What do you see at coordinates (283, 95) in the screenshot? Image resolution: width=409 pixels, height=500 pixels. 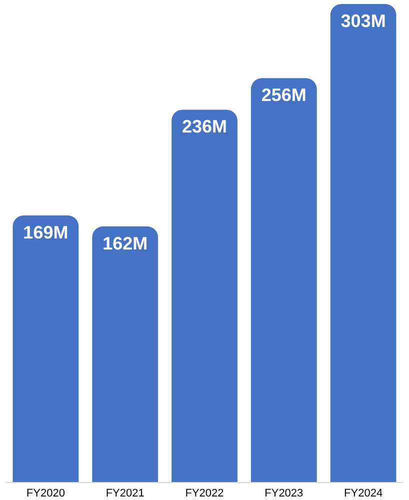 I see `data-label: 256M` at bounding box center [283, 95].